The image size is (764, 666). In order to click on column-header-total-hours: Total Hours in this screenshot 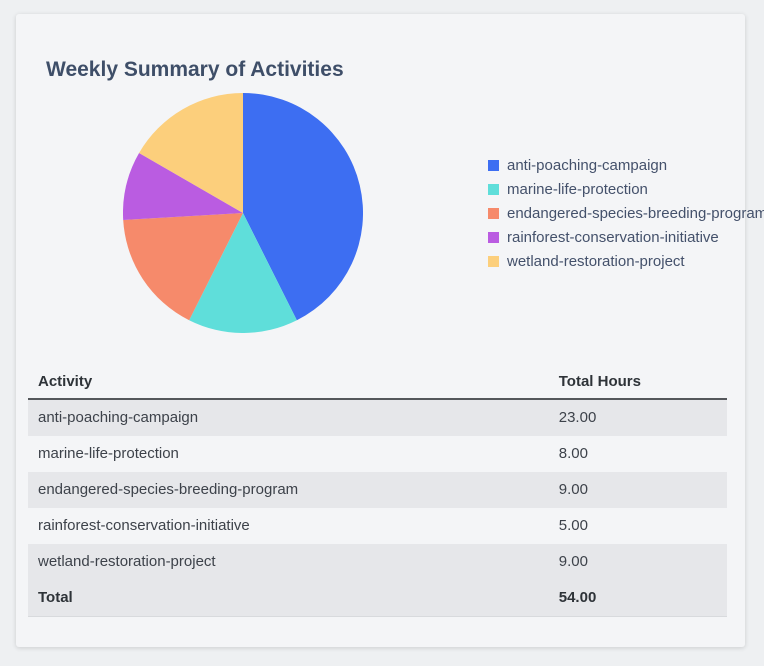, I will do `click(637, 382)`.